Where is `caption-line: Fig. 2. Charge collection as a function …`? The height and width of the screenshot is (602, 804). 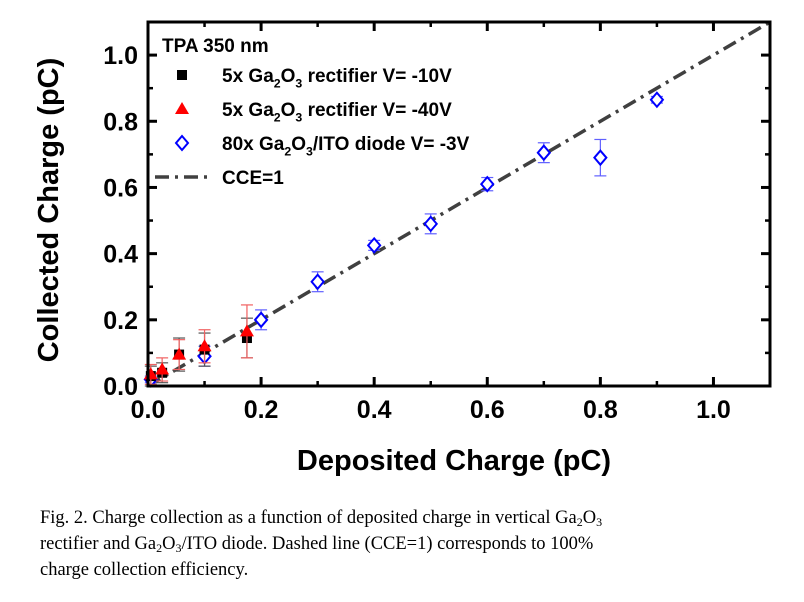 caption-line: Fig. 2. Charge collection as a function … is located at coordinates (321, 518).